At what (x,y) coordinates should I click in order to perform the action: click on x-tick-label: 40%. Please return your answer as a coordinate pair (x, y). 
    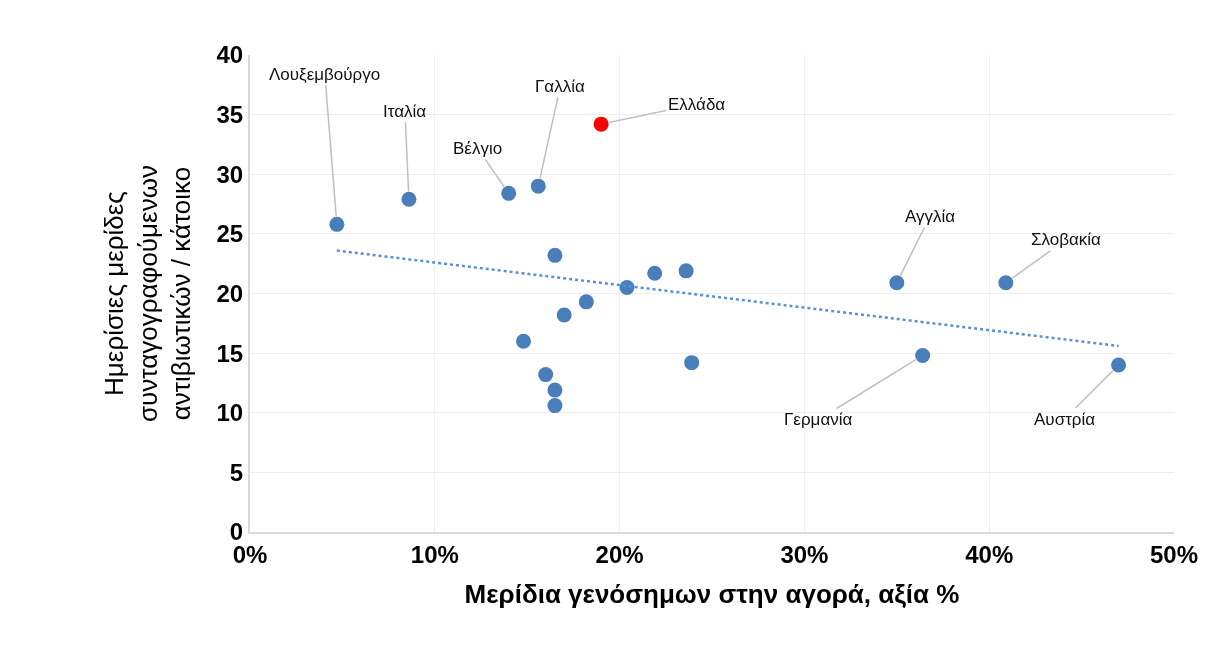
    Looking at the image, I should click on (989, 554).